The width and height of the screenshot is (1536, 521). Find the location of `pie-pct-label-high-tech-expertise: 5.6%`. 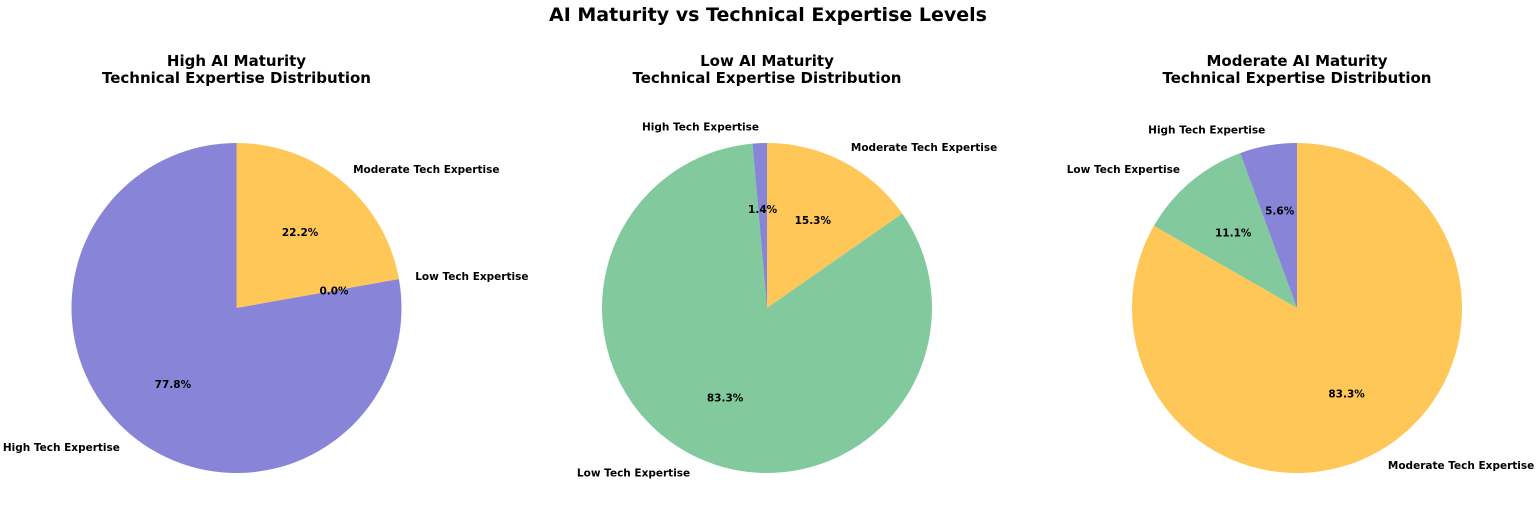

pie-pct-label-high-tech-expertise: 5.6% is located at coordinates (1280, 212).